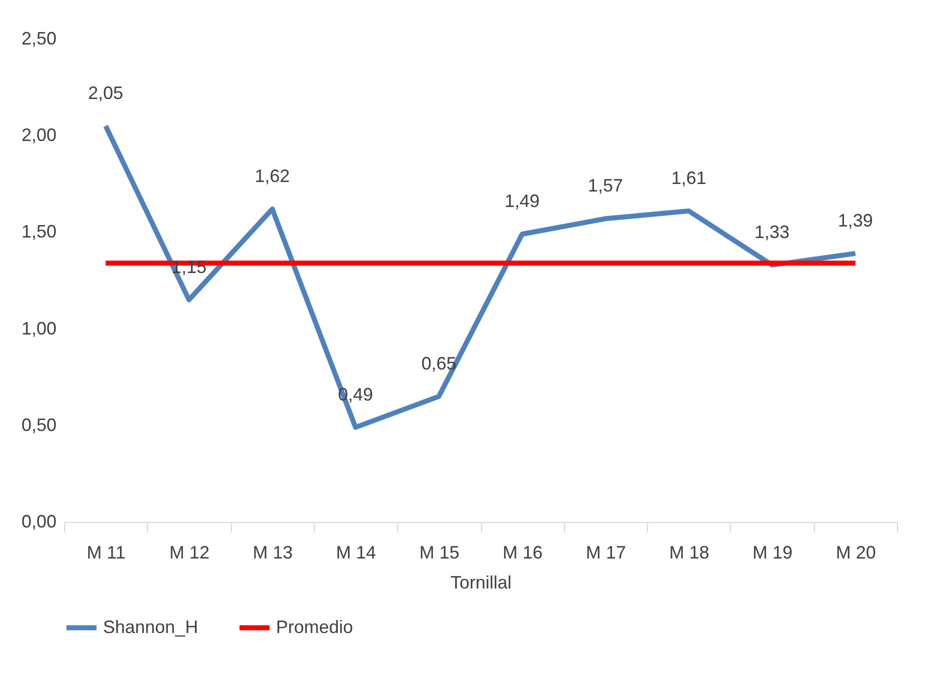 Image resolution: width=941 pixels, height=682 pixels. What do you see at coordinates (38, 38) in the screenshot?
I see `y-tick-label: 2,50` at bounding box center [38, 38].